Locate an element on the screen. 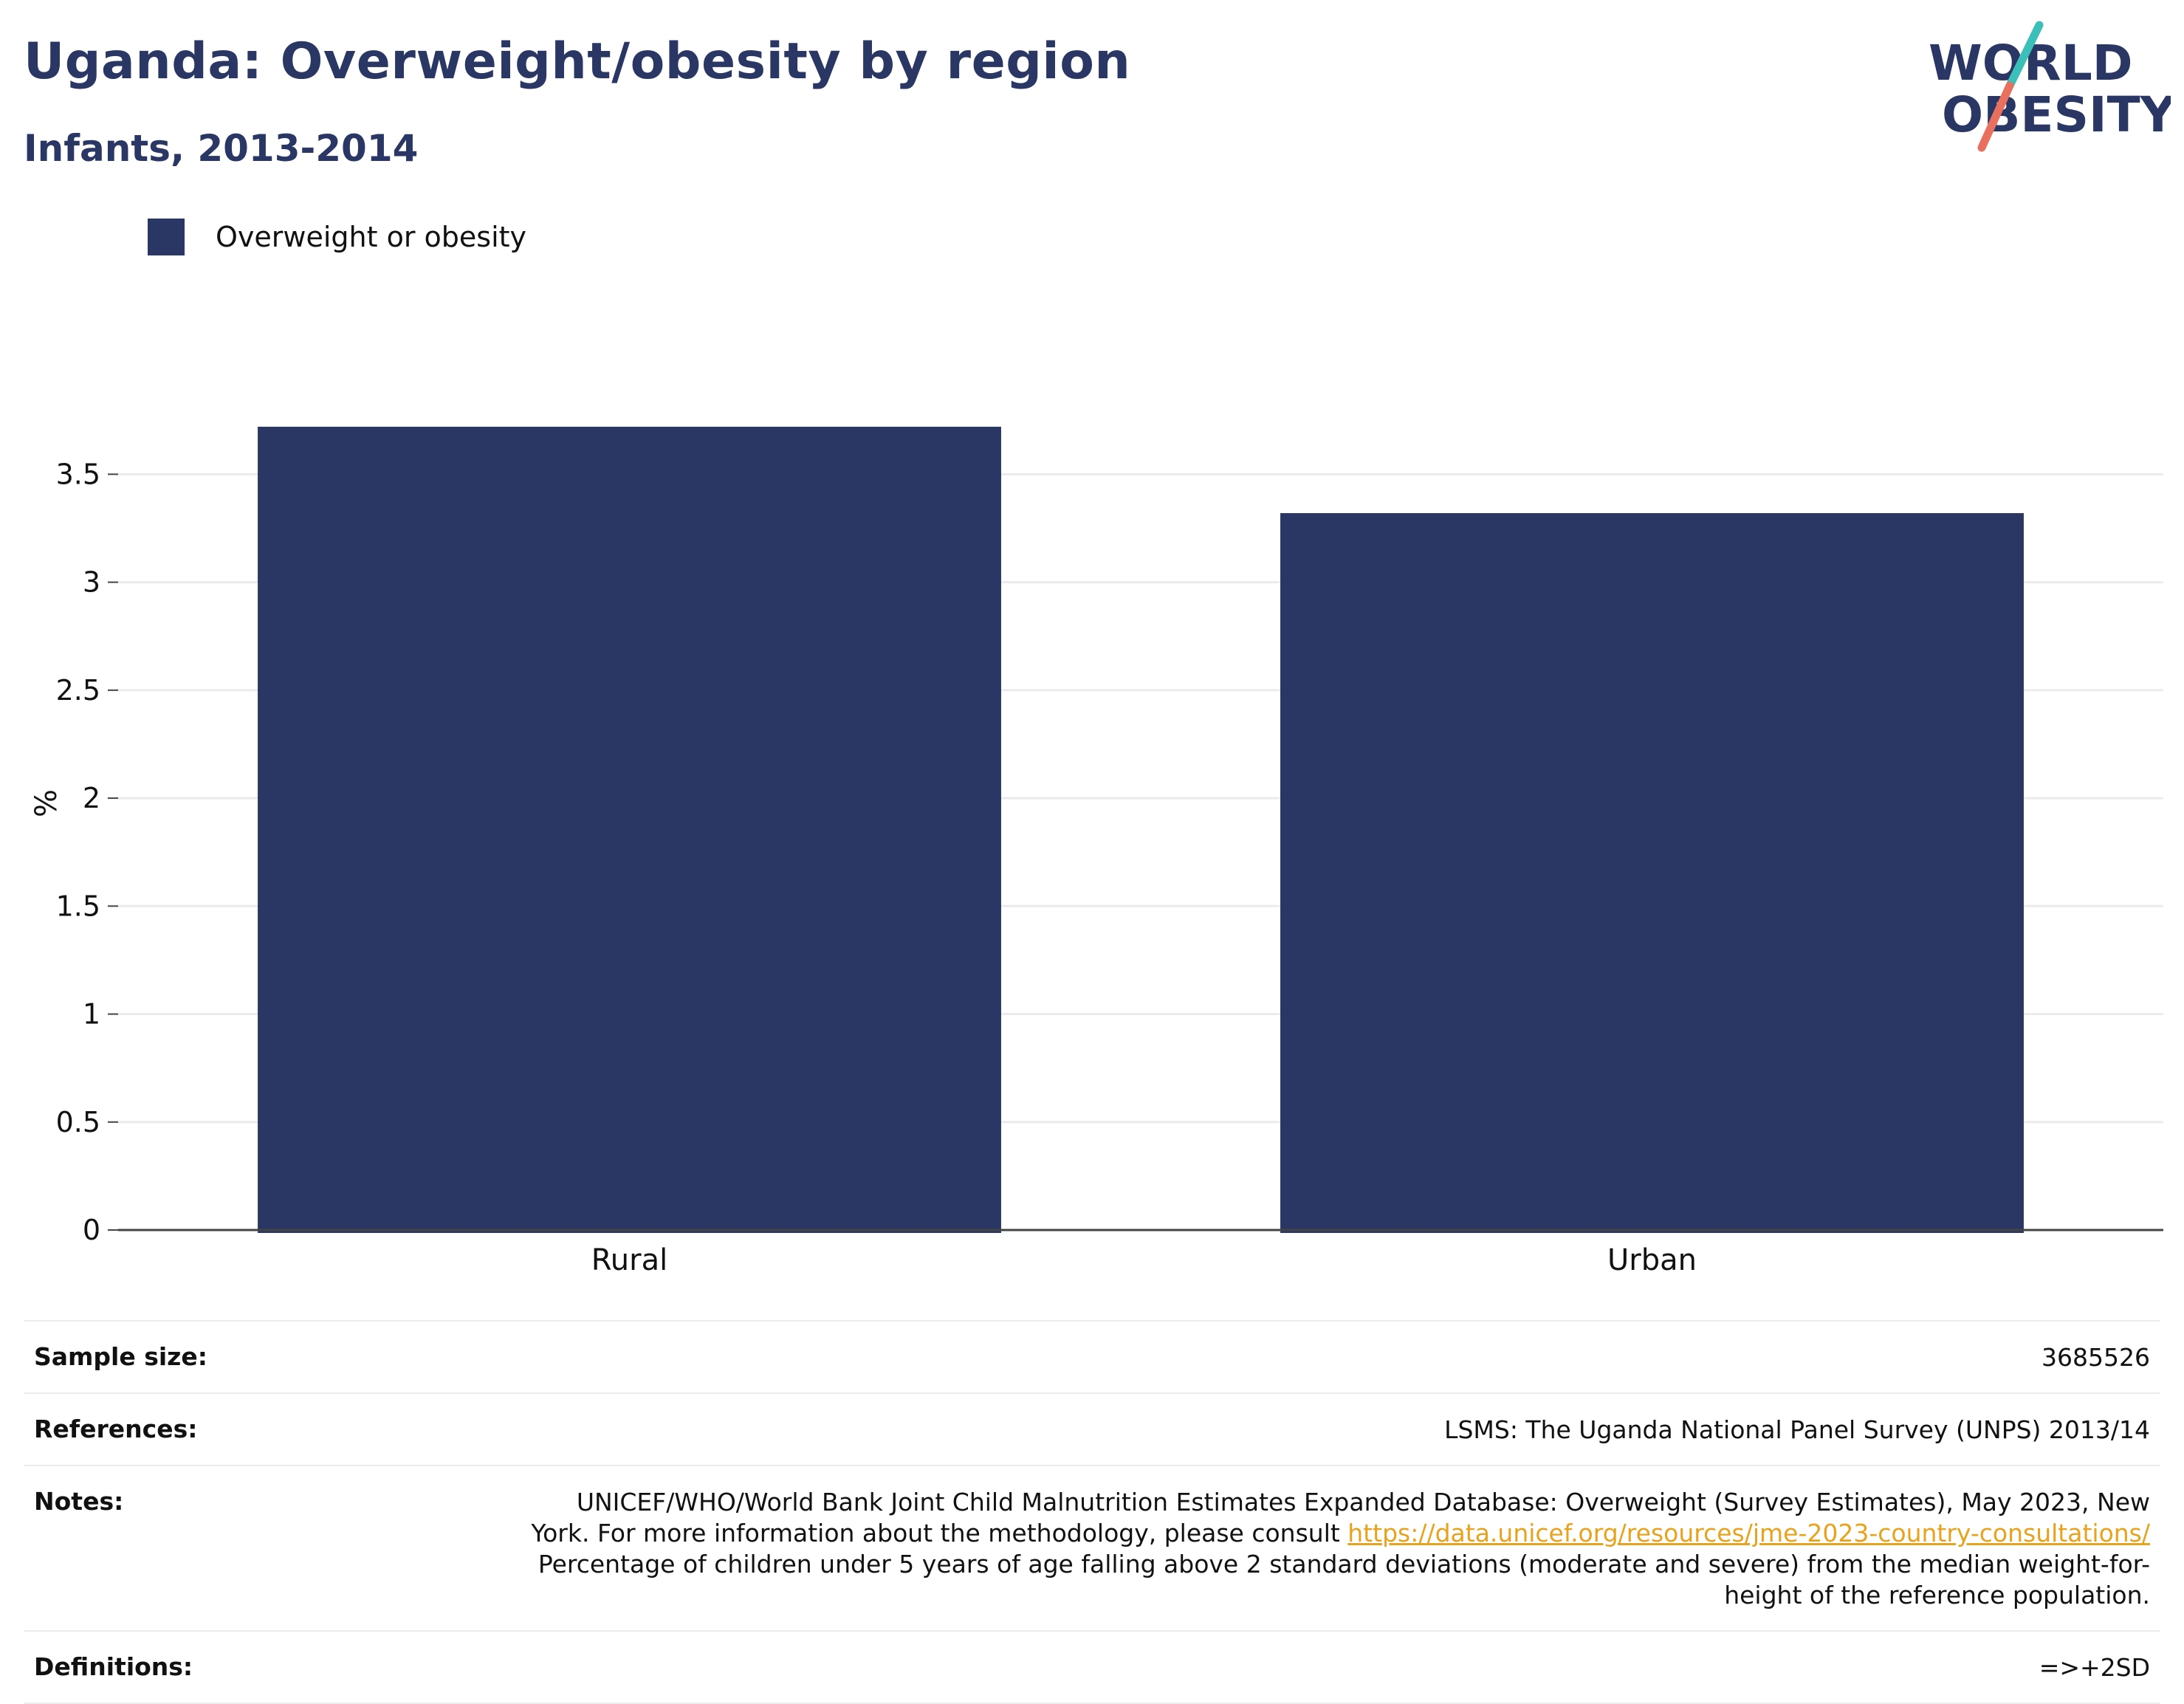  y-tick-label: 0.5 is located at coordinates (78, 1122).